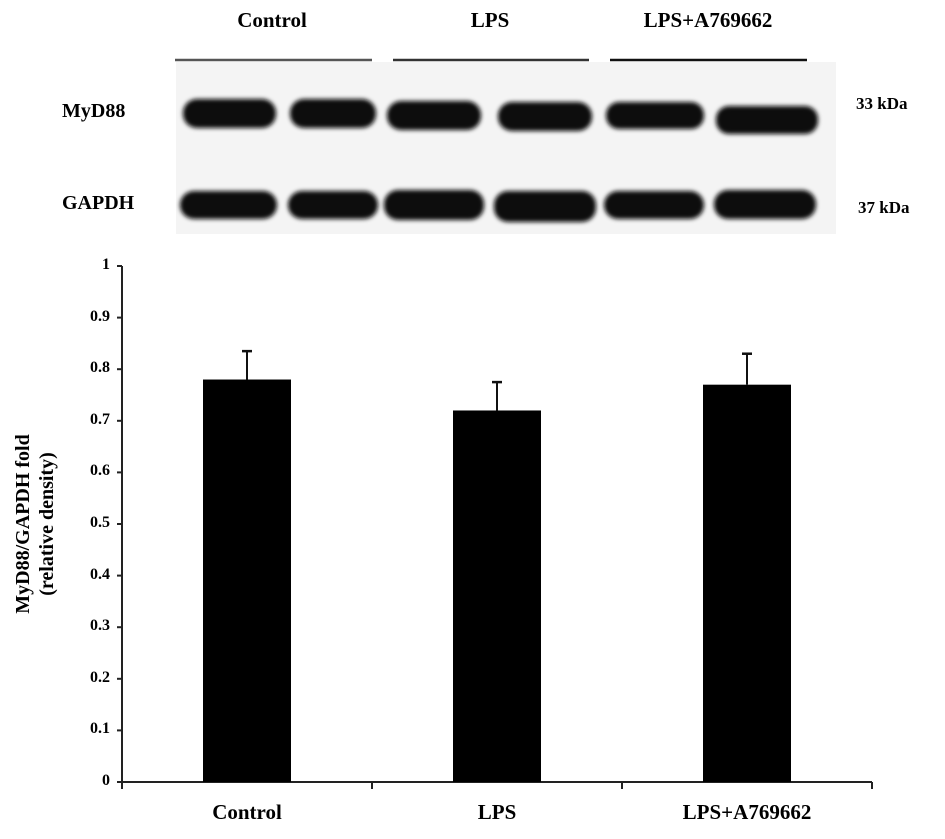 The height and width of the screenshot is (839, 945). Describe the element at coordinates (497, 596) in the screenshot. I see `bar-lps` at that location.